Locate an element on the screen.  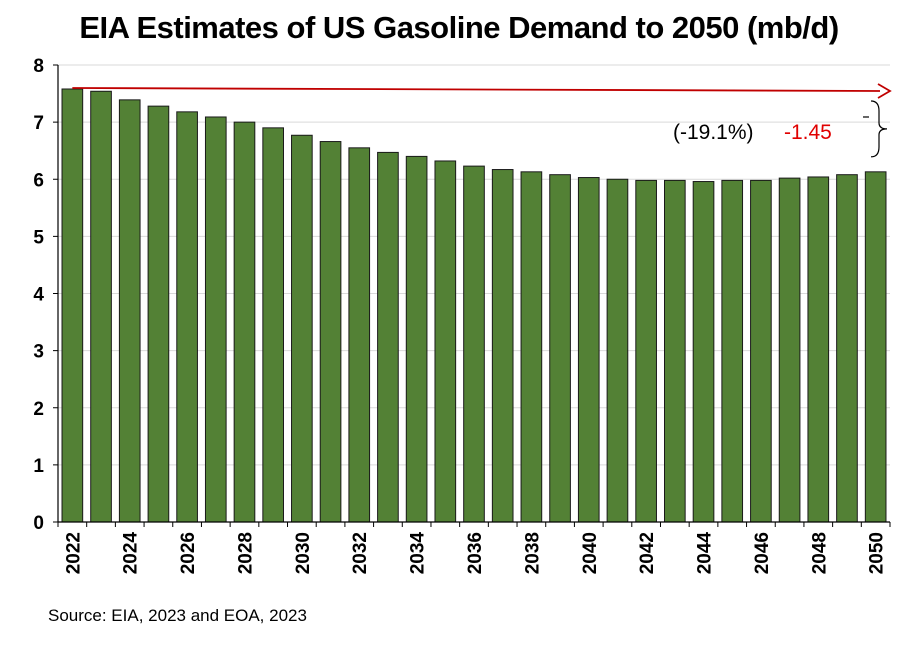
x-tick-label: 2026 is located at coordinates (188, 553).